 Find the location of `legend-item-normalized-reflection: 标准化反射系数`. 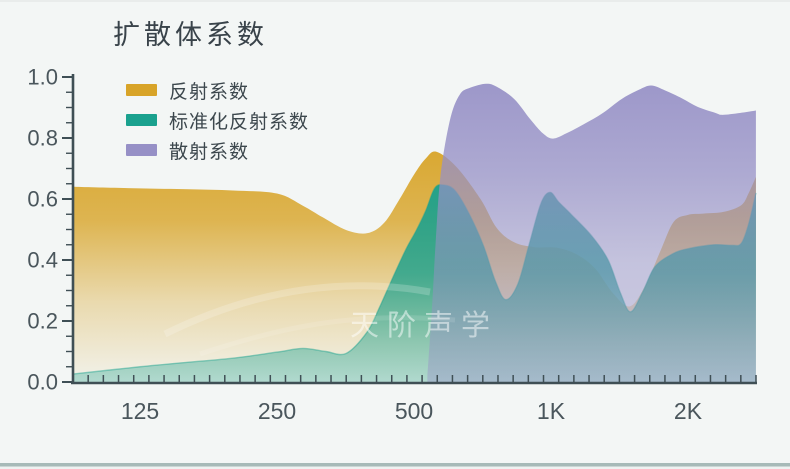

legend-item-normalized-reflection: 标准化反射系数 is located at coordinates (217, 120).